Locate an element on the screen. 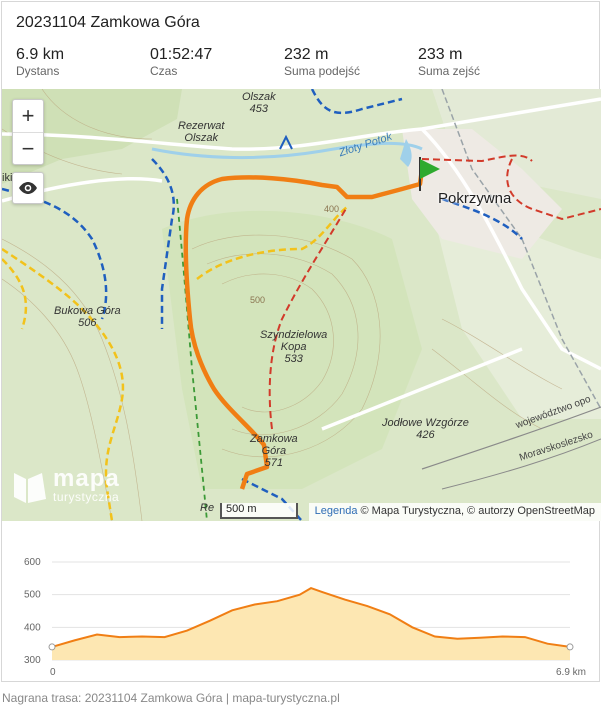  stat-descent: 233 m Suma zejść is located at coordinates (485, 62).